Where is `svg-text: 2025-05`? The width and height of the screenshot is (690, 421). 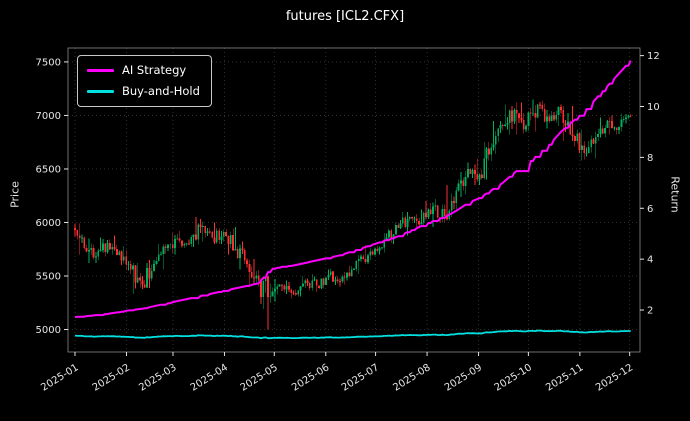 svg-text: 2025-05 is located at coordinates (259, 377).